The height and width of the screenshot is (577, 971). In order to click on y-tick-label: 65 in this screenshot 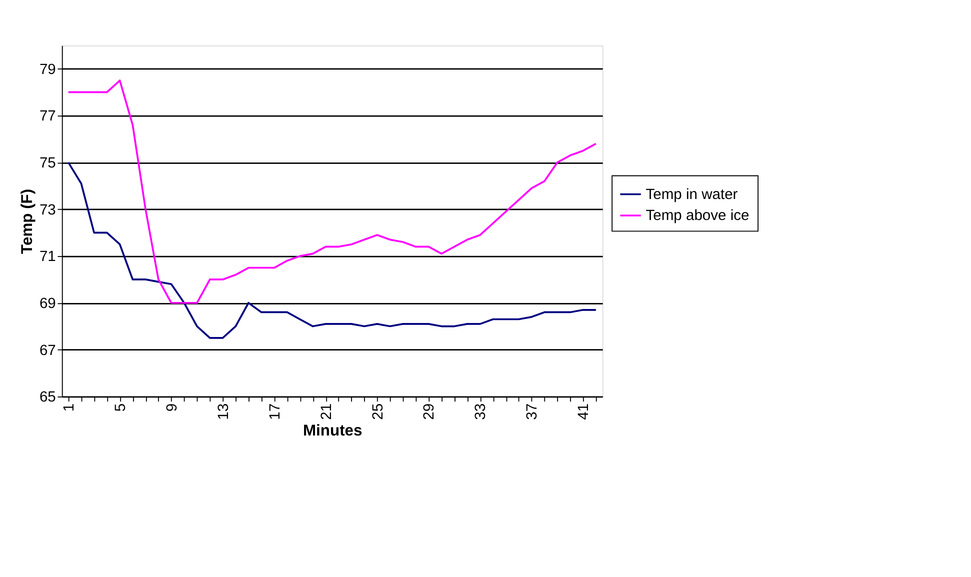, I will do `click(47, 398)`.